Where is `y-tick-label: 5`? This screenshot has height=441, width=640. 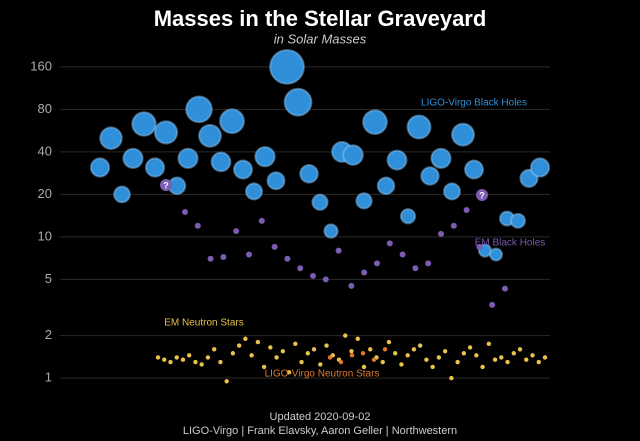
y-tick-label: 5 is located at coordinates (48, 278).